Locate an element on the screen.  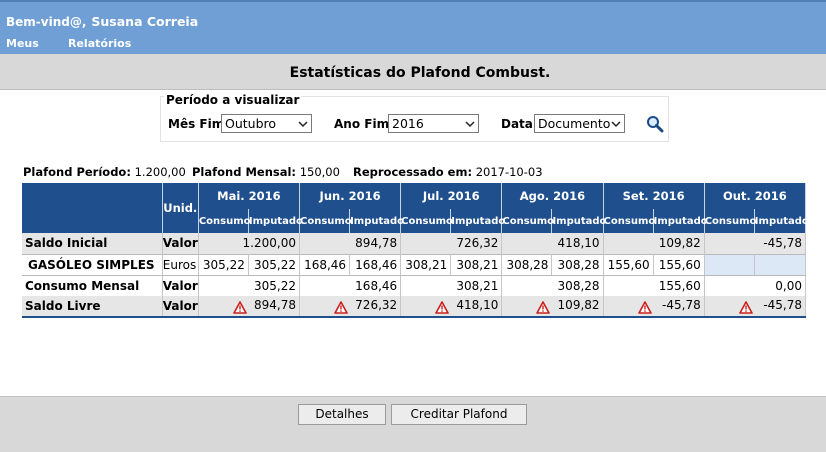
plafond-periodo-value: 1.200,00 is located at coordinates (160, 172).